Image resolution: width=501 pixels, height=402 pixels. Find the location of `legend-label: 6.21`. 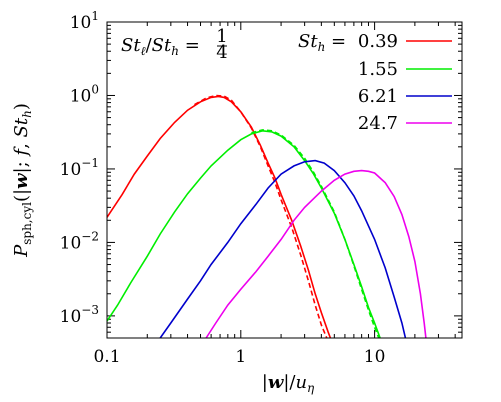

legend-label: 6.21 is located at coordinates (378, 96).